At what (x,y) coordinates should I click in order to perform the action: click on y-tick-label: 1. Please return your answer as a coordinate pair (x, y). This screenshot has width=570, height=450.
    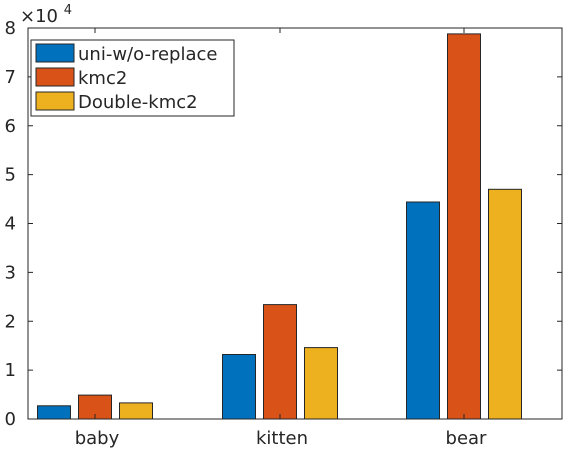
    Looking at the image, I should click on (10, 370).